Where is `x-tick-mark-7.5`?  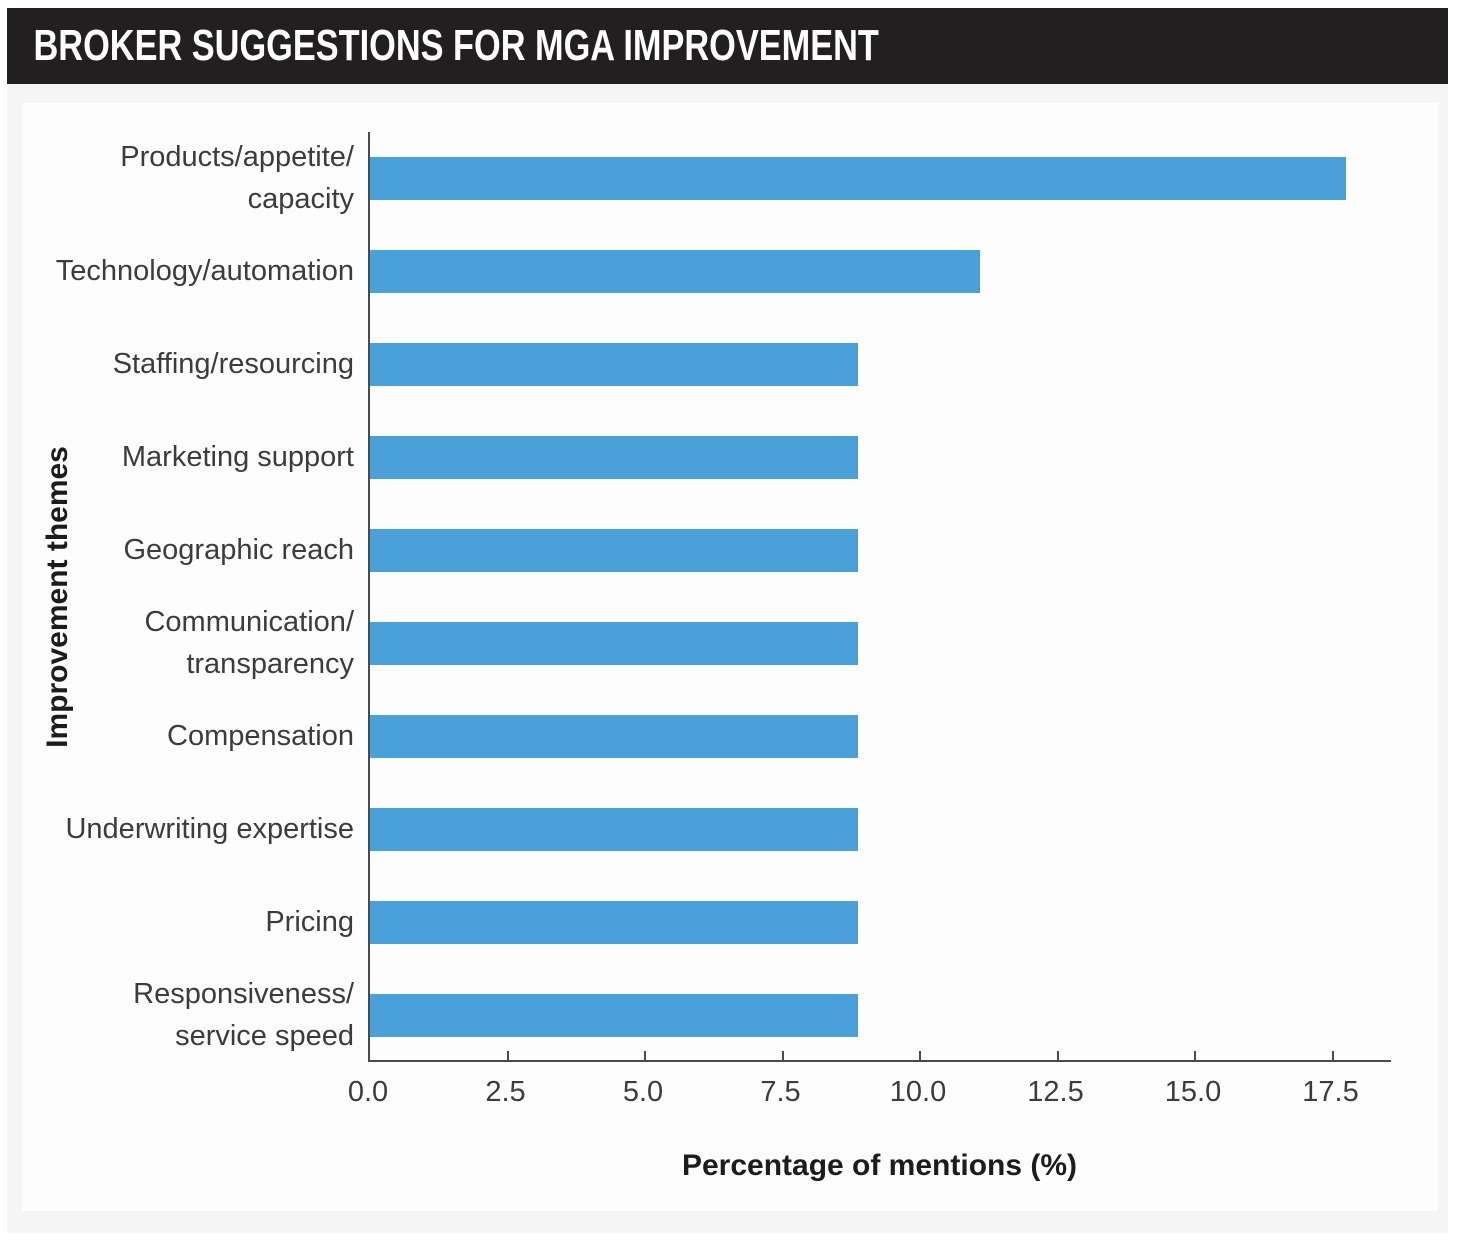 x-tick-mark-7.5 is located at coordinates (782, 1055).